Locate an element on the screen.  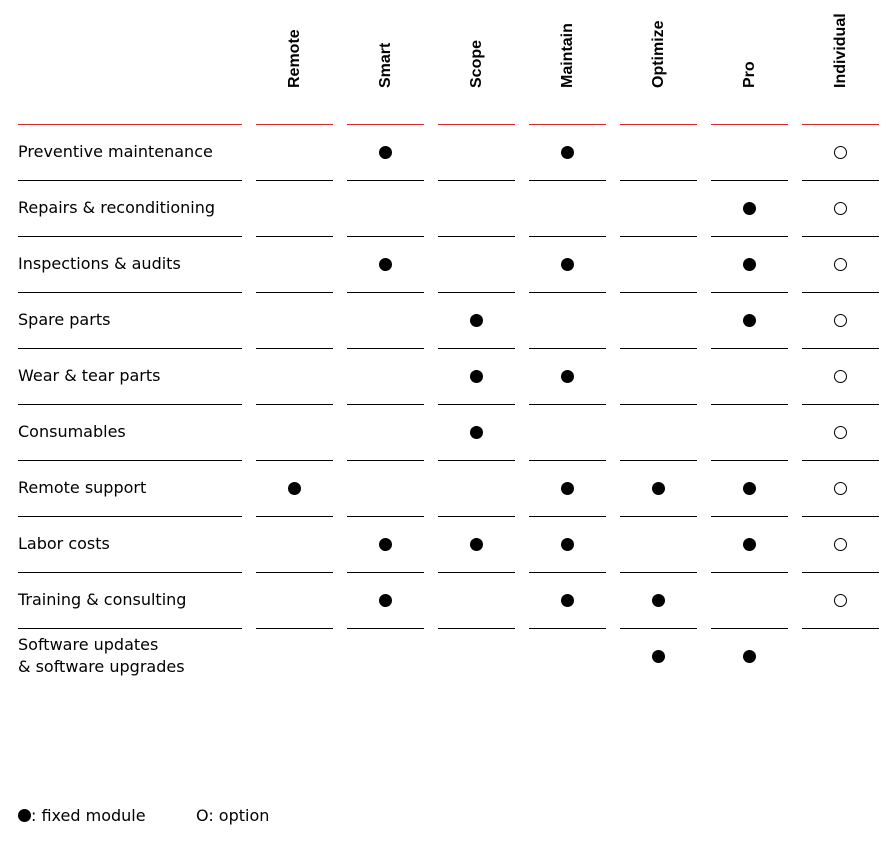
column-header-label: Smart is located at coordinates (385, 65).